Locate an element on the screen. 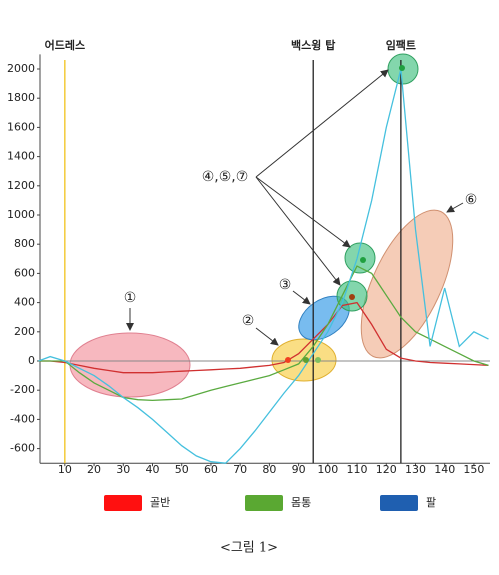 The height and width of the screenshot is (575, 499). y-tick-label: 0 is located at coordinates (31, 360).